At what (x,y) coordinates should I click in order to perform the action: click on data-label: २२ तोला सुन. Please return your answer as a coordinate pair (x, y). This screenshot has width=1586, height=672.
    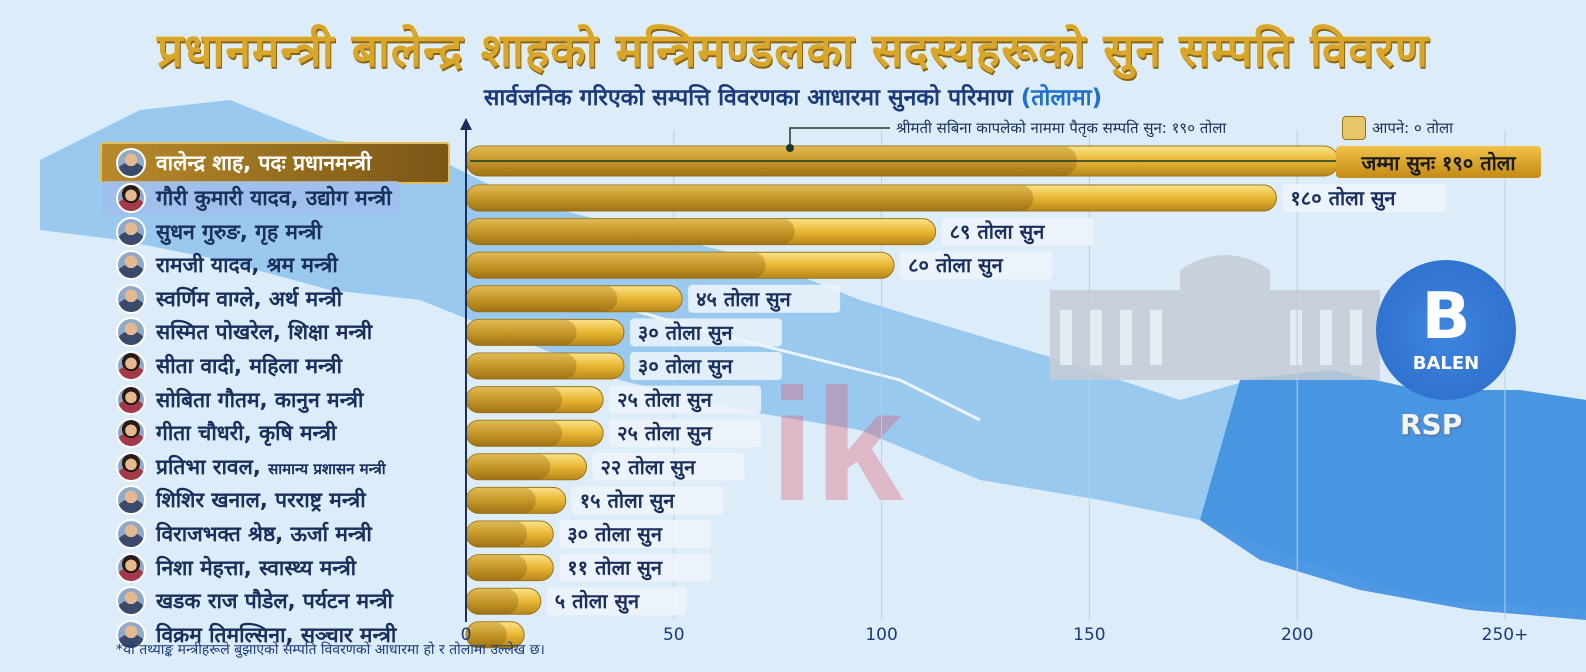
    Looking at the image, I should click on (649, 467).